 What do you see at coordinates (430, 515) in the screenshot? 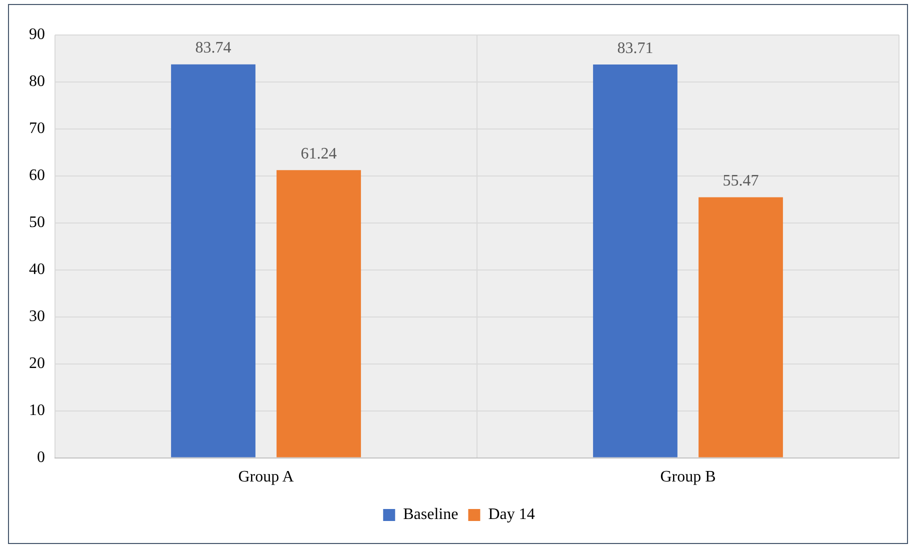
I see `legend-label: Baseline` at bounding box center [430, 515].